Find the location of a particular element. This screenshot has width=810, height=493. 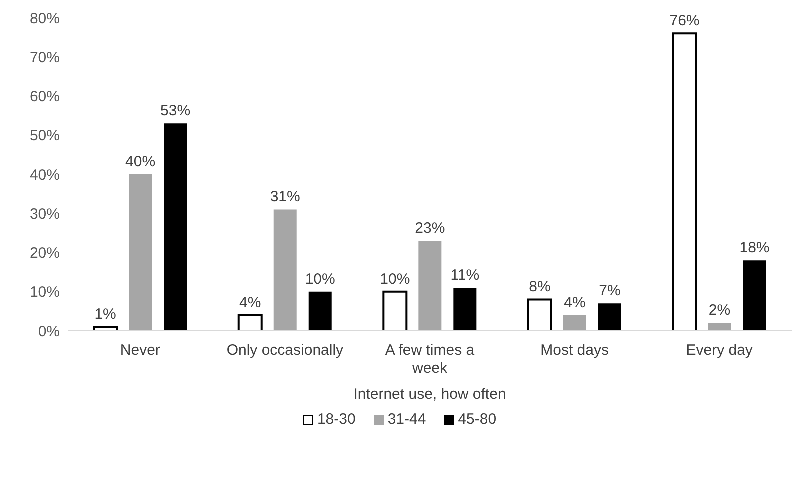

x-tick-label: Never is located at coordinates (140, 350).